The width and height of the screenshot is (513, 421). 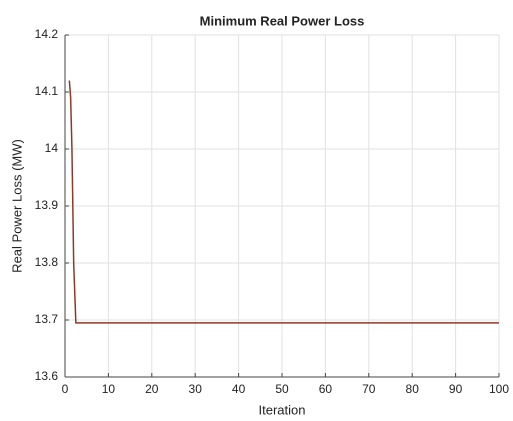 I want to click on y-tick-label: 13.7, so click(x=47, y=319).